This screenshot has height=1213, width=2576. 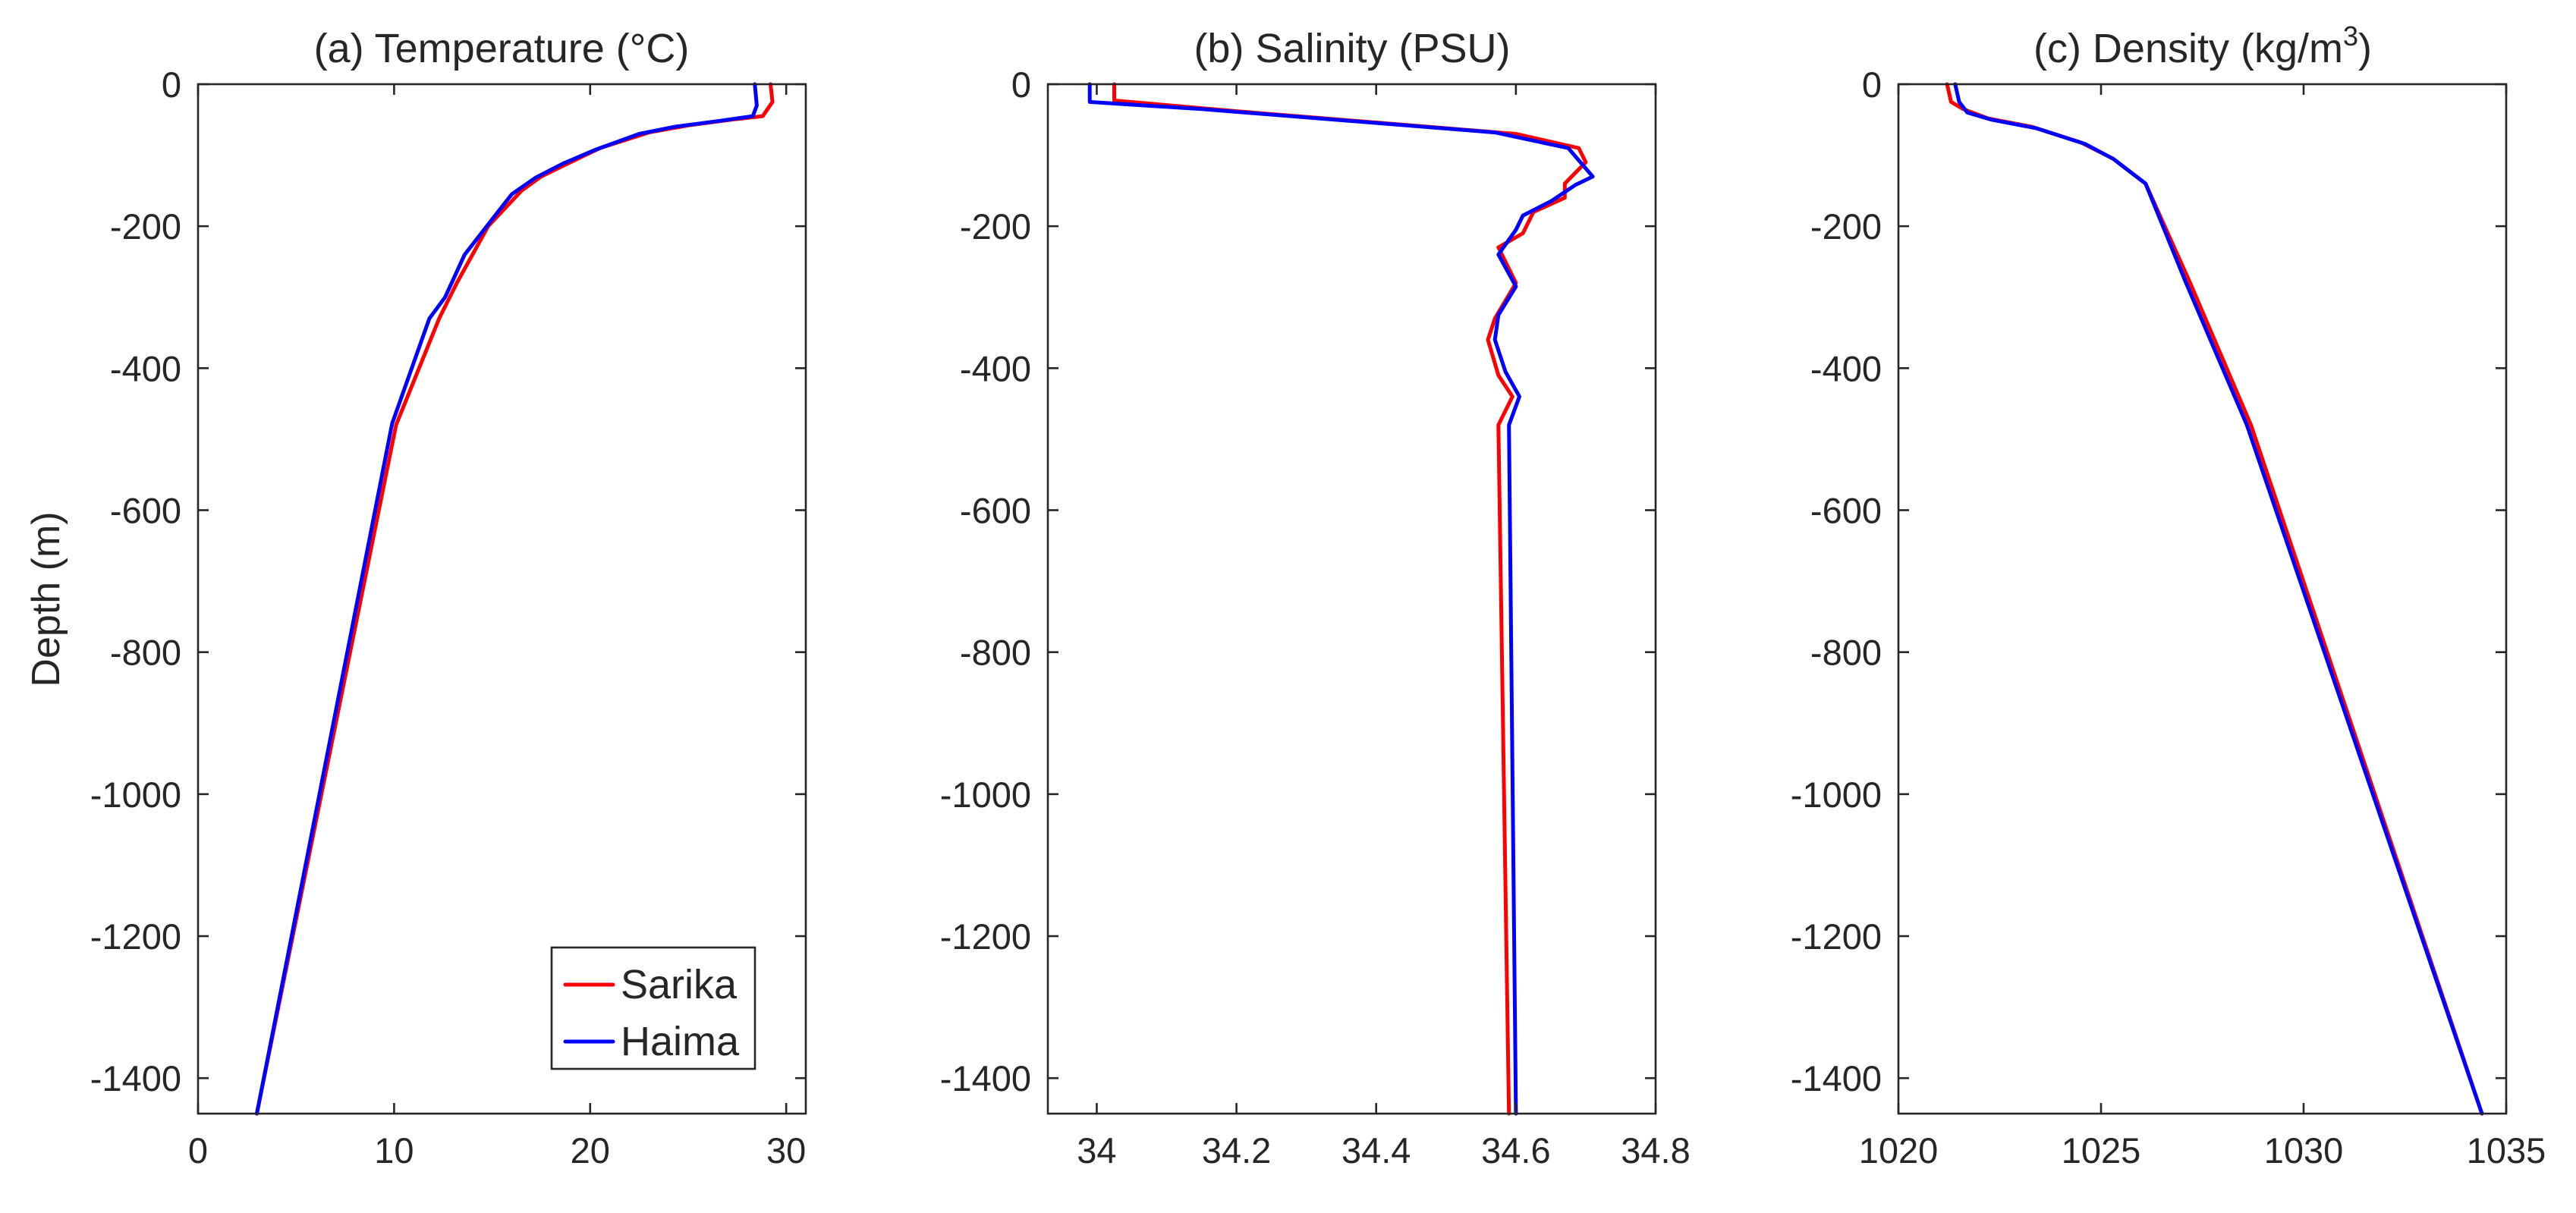 What do you see at coordinates (145, 368) in the screenshot?
I see `temperature-ytick-label: -400` at bounding box center [145, 368].